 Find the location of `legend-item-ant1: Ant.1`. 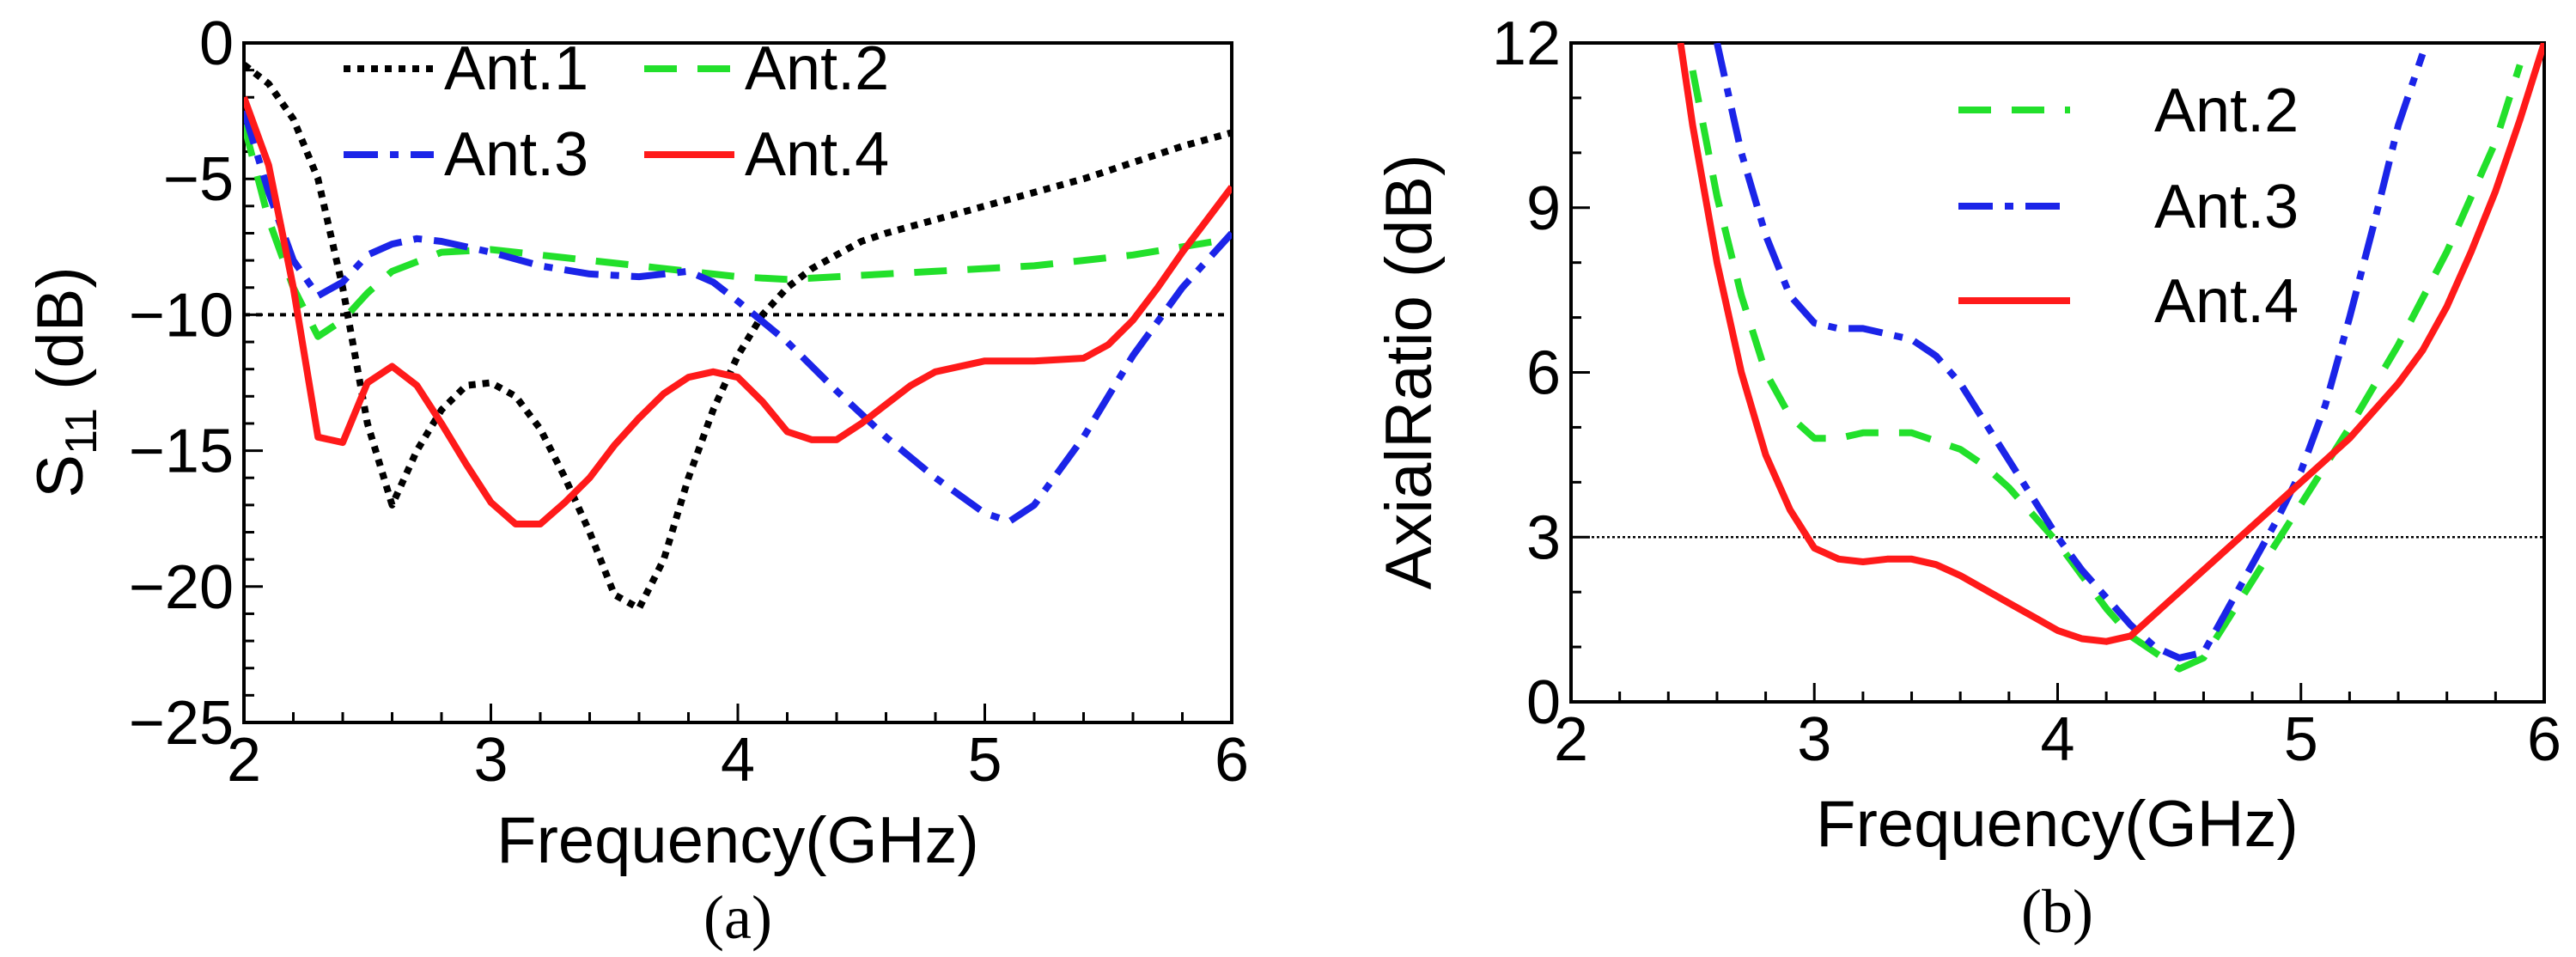

legend-item-ant1: Ant.1 is located at coordinates (466, 68).